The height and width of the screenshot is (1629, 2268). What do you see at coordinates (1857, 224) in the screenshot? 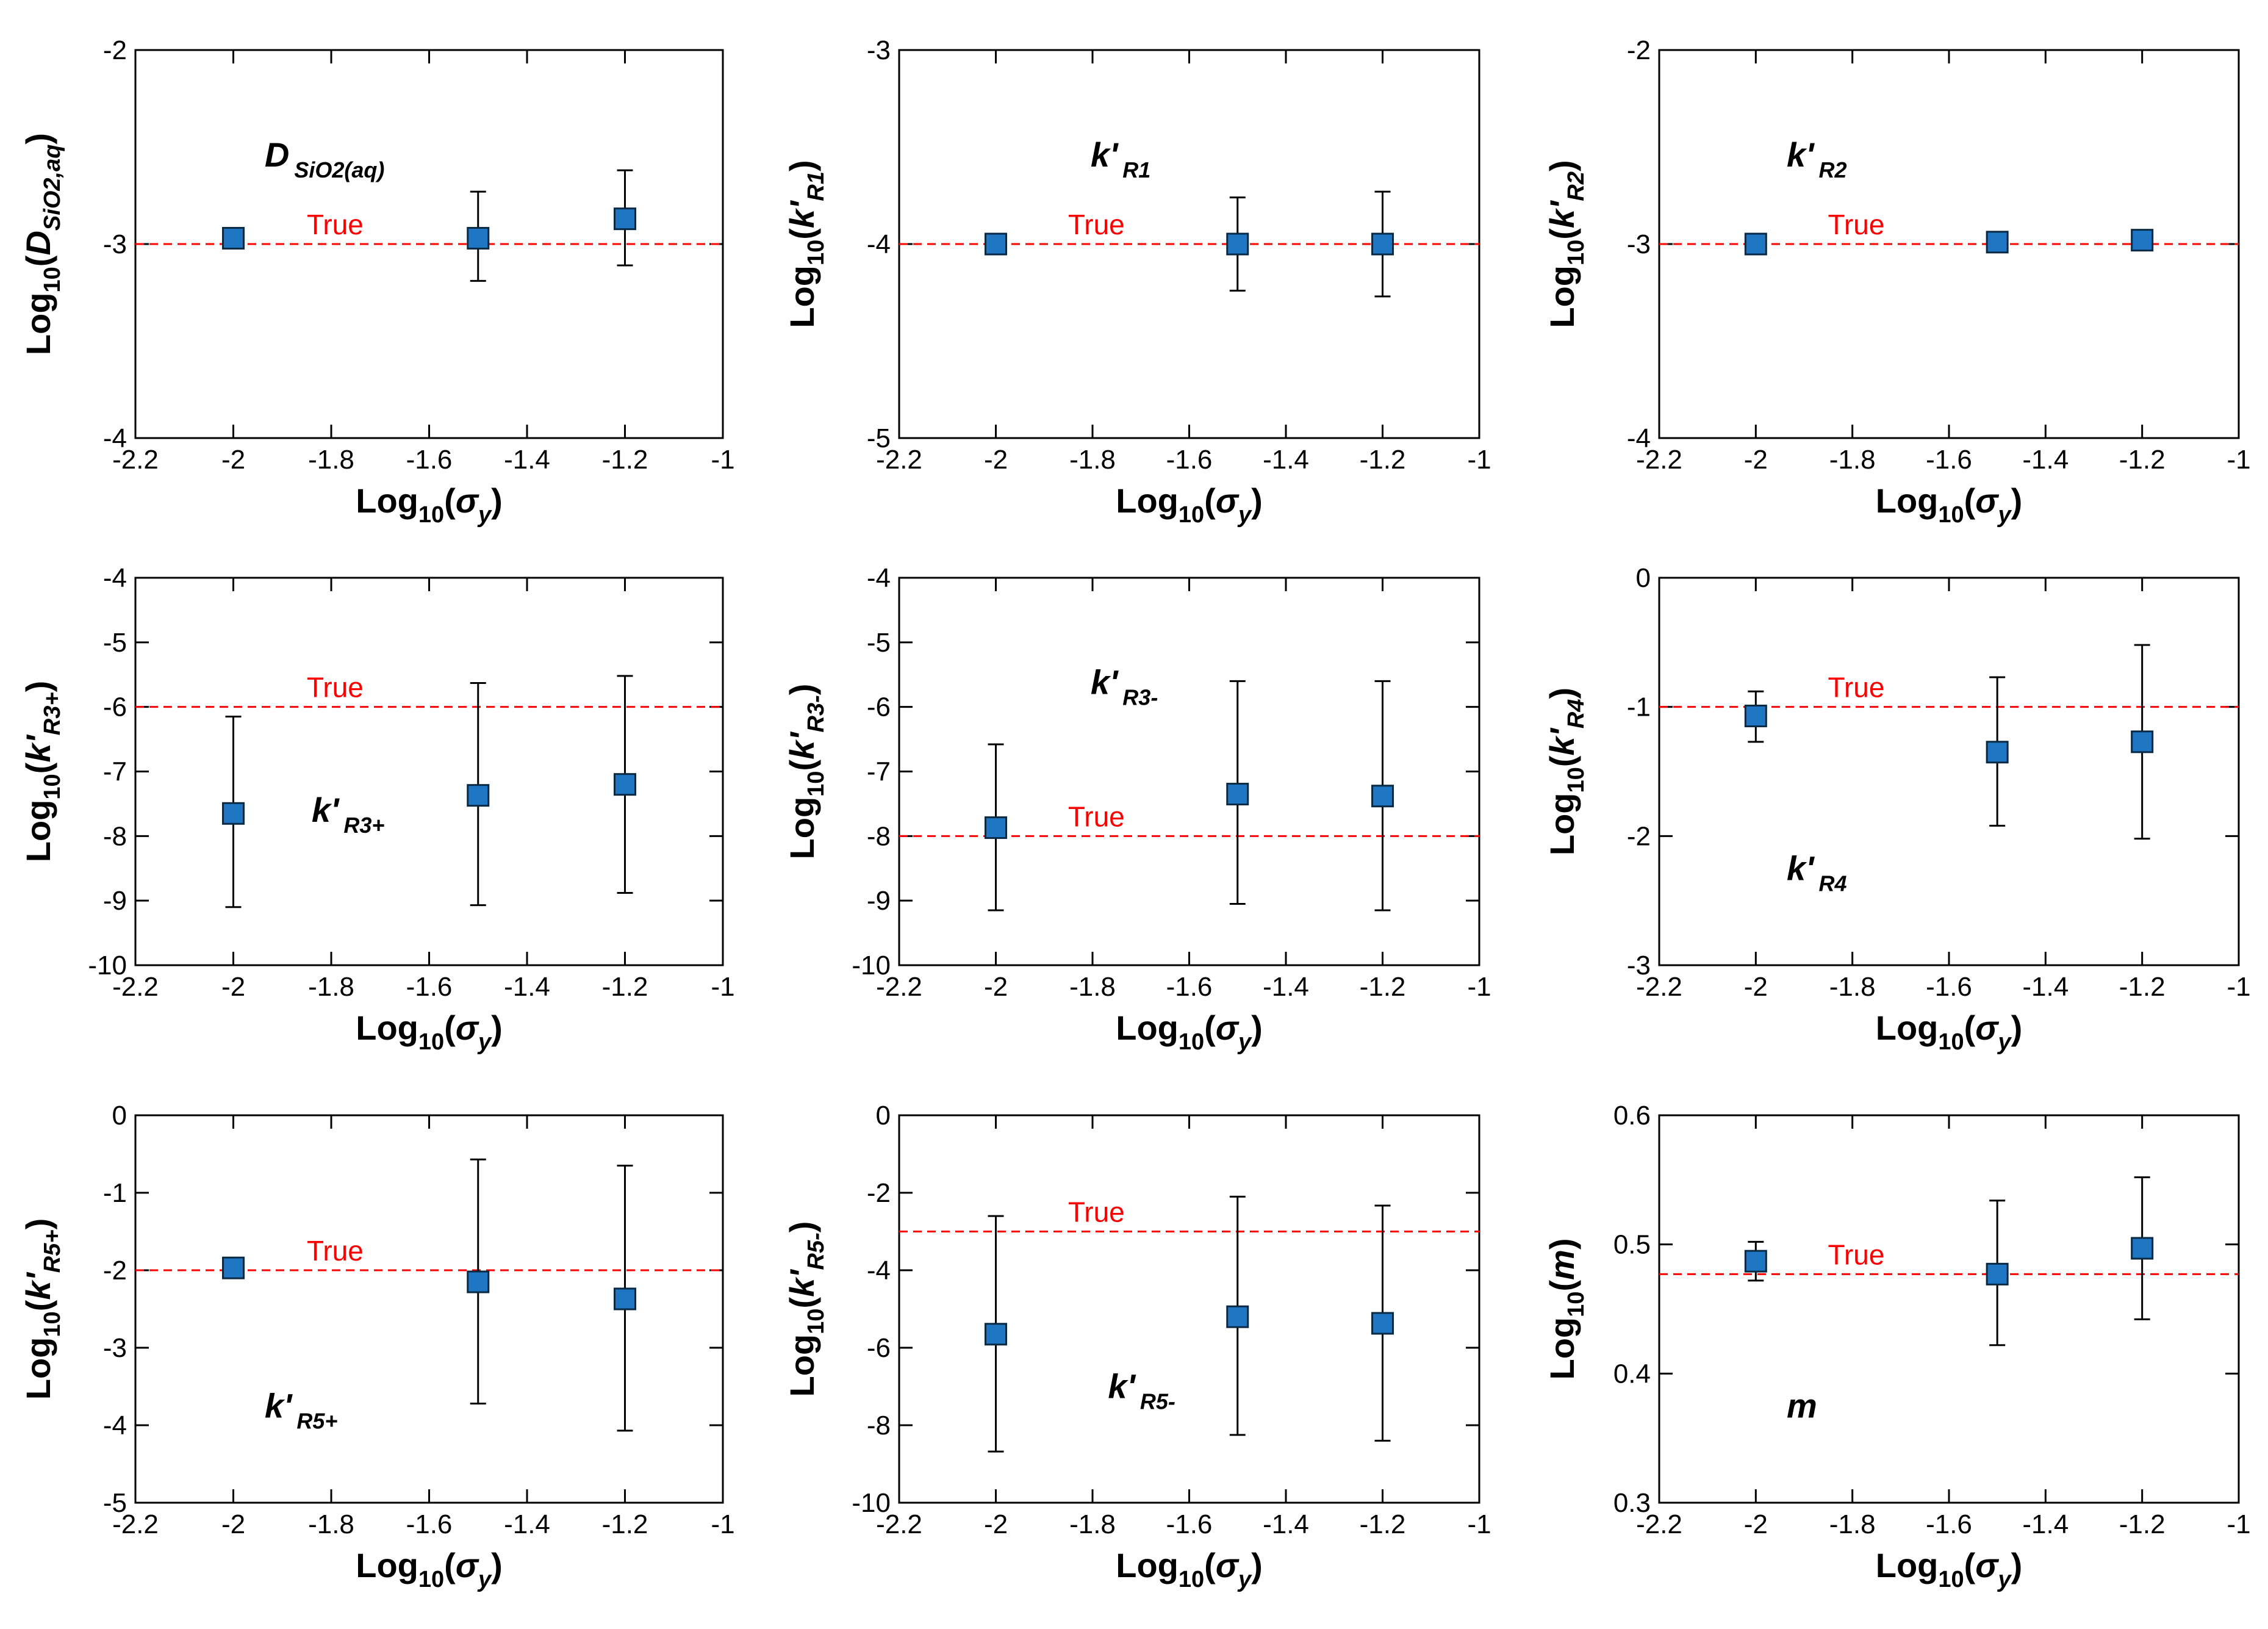
I see `plot-3-true-label: True` at bounding box center [1857, 224].